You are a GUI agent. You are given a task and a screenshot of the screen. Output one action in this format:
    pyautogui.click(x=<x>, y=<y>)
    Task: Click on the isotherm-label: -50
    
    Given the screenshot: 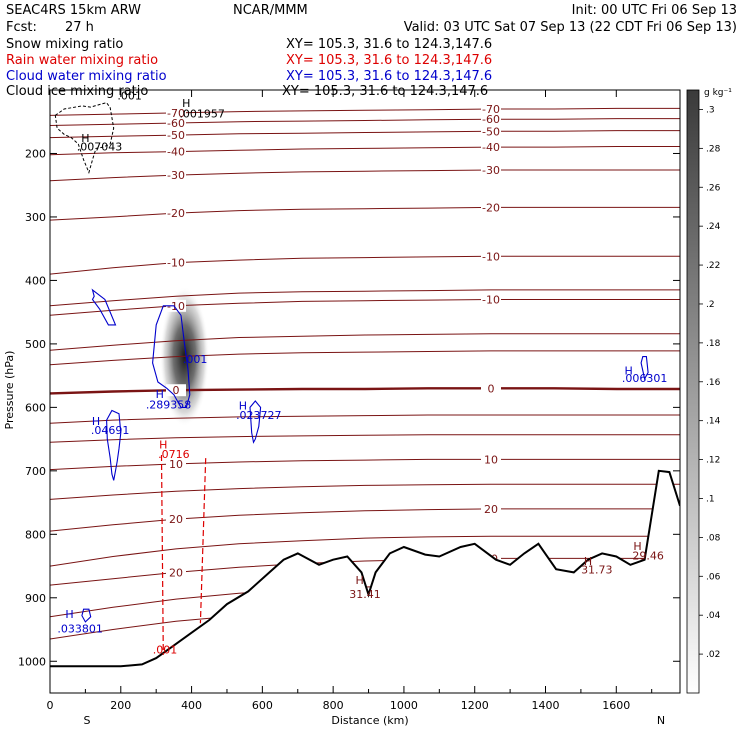 What is the action you would take?
    pyautogui.click(x=176, y=135)
    